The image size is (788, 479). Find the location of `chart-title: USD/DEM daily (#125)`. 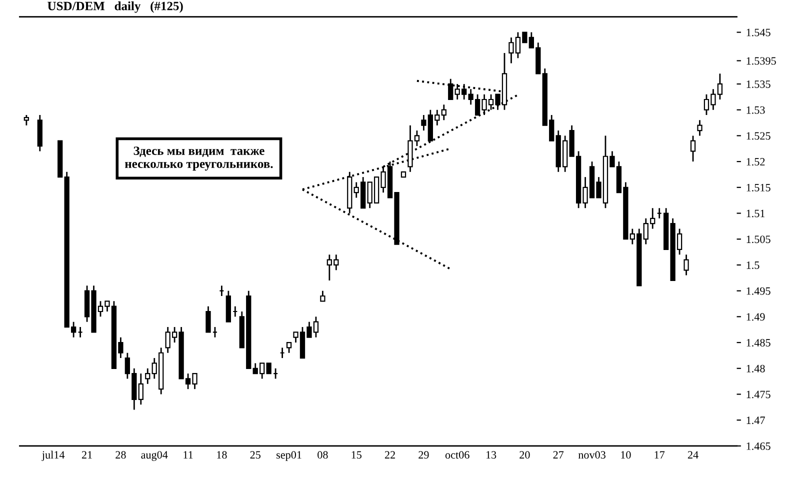

chart-title: USD/DEM daily (#125) is located at coordinates (115, 7).